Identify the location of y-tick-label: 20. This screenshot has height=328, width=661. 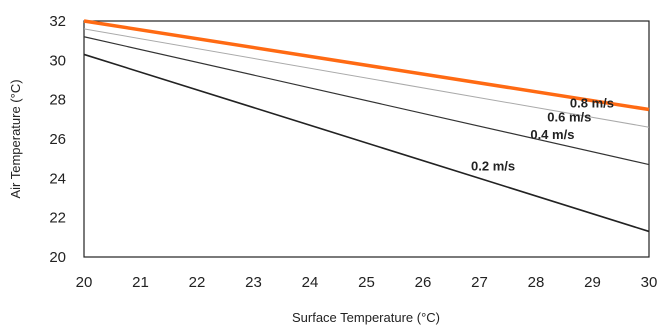
(57, 257).